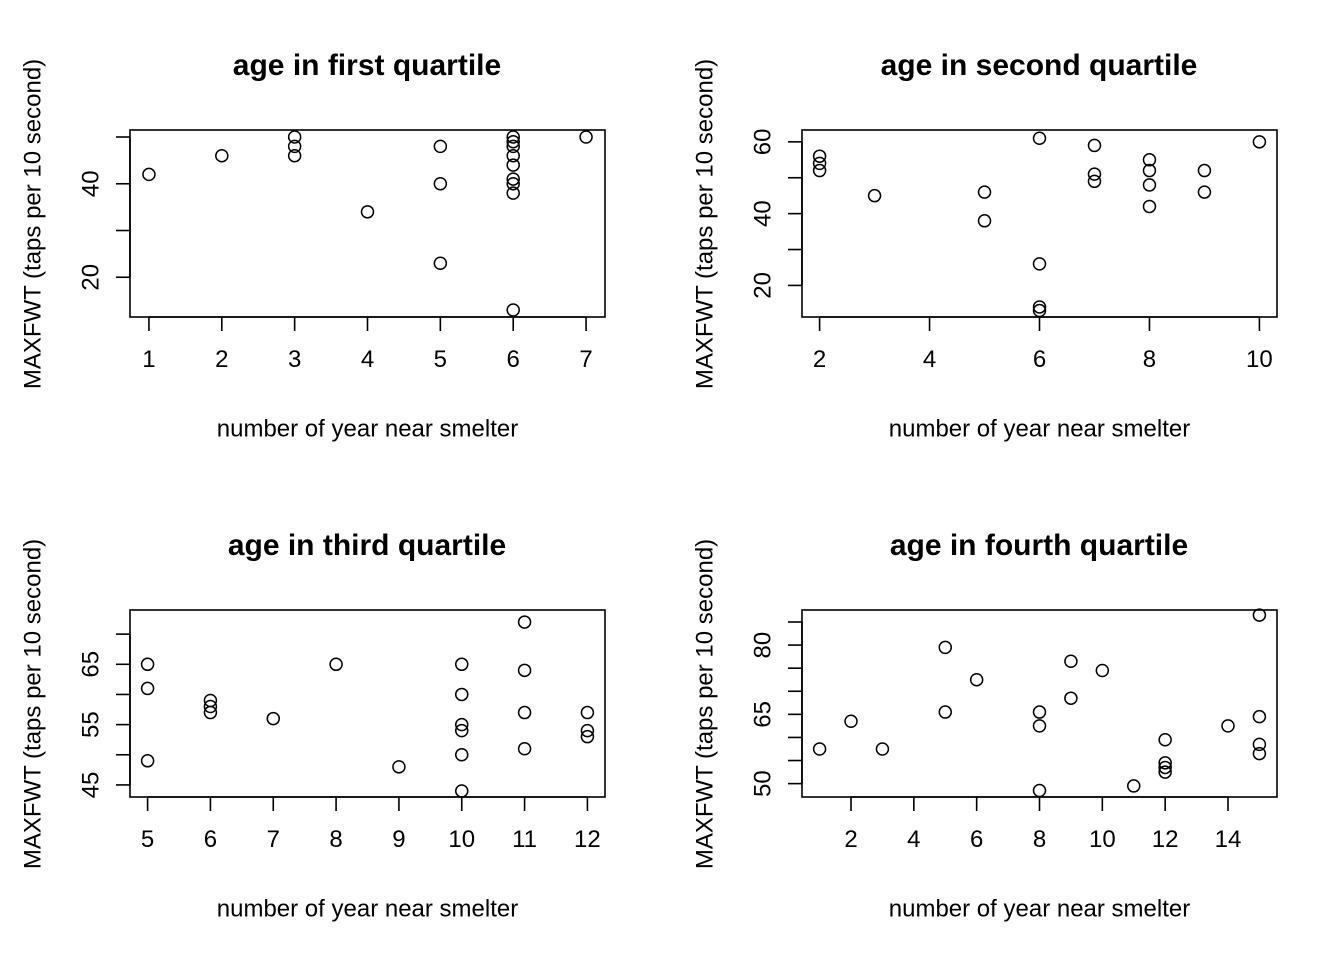 The width and height of the screenshot is (1344, 960). I want to click on x-tick-label: 14, so click(1228, 839).